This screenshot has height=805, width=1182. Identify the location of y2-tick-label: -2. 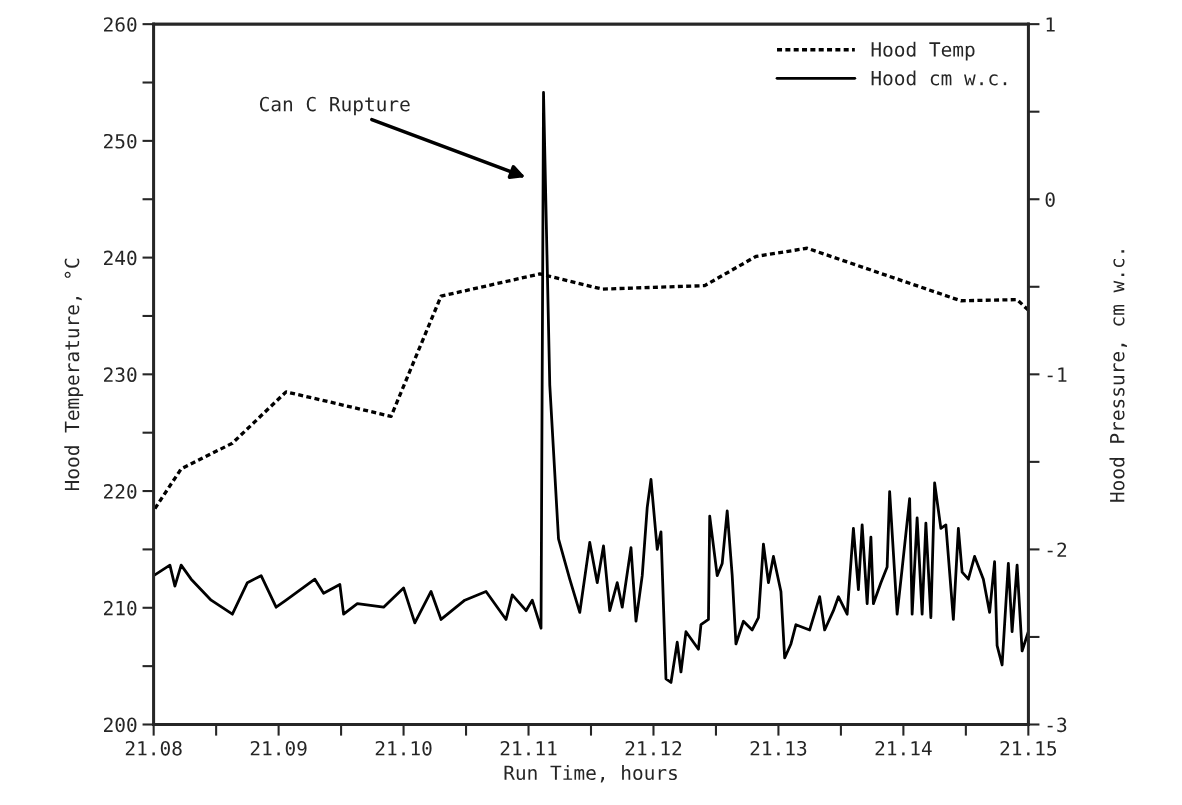
(1057, 549).